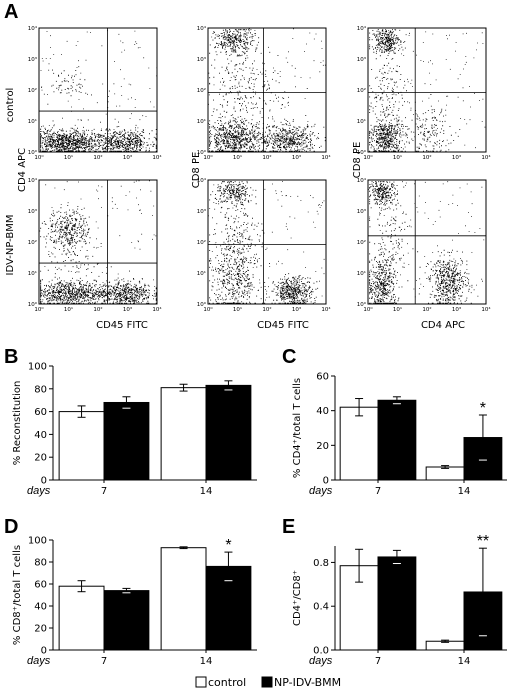 The width and height of the screenshot is (520, 691). Describe the element at coordinates (289, 357) in the screenshot. I see `panel-label-c: C` at that location.